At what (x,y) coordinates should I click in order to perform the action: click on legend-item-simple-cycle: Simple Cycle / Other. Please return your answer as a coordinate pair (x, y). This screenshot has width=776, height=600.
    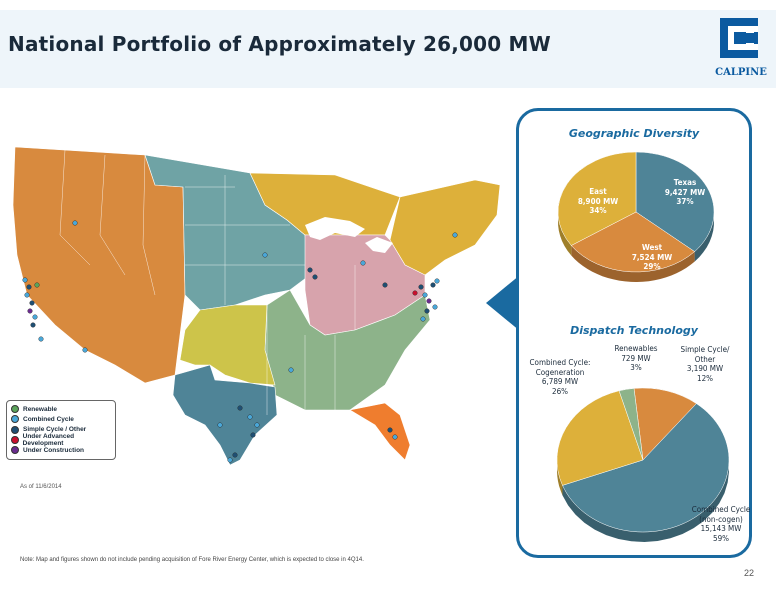
    Looking at the image, I should click on (61, 430).